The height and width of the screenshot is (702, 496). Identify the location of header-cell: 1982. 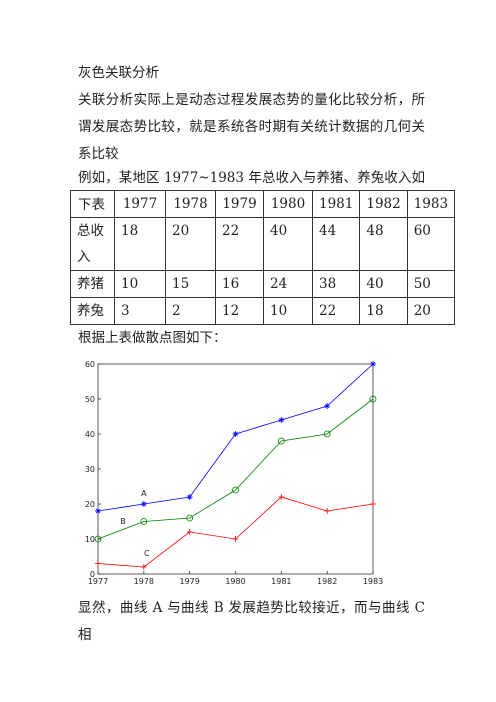
(383, 204).